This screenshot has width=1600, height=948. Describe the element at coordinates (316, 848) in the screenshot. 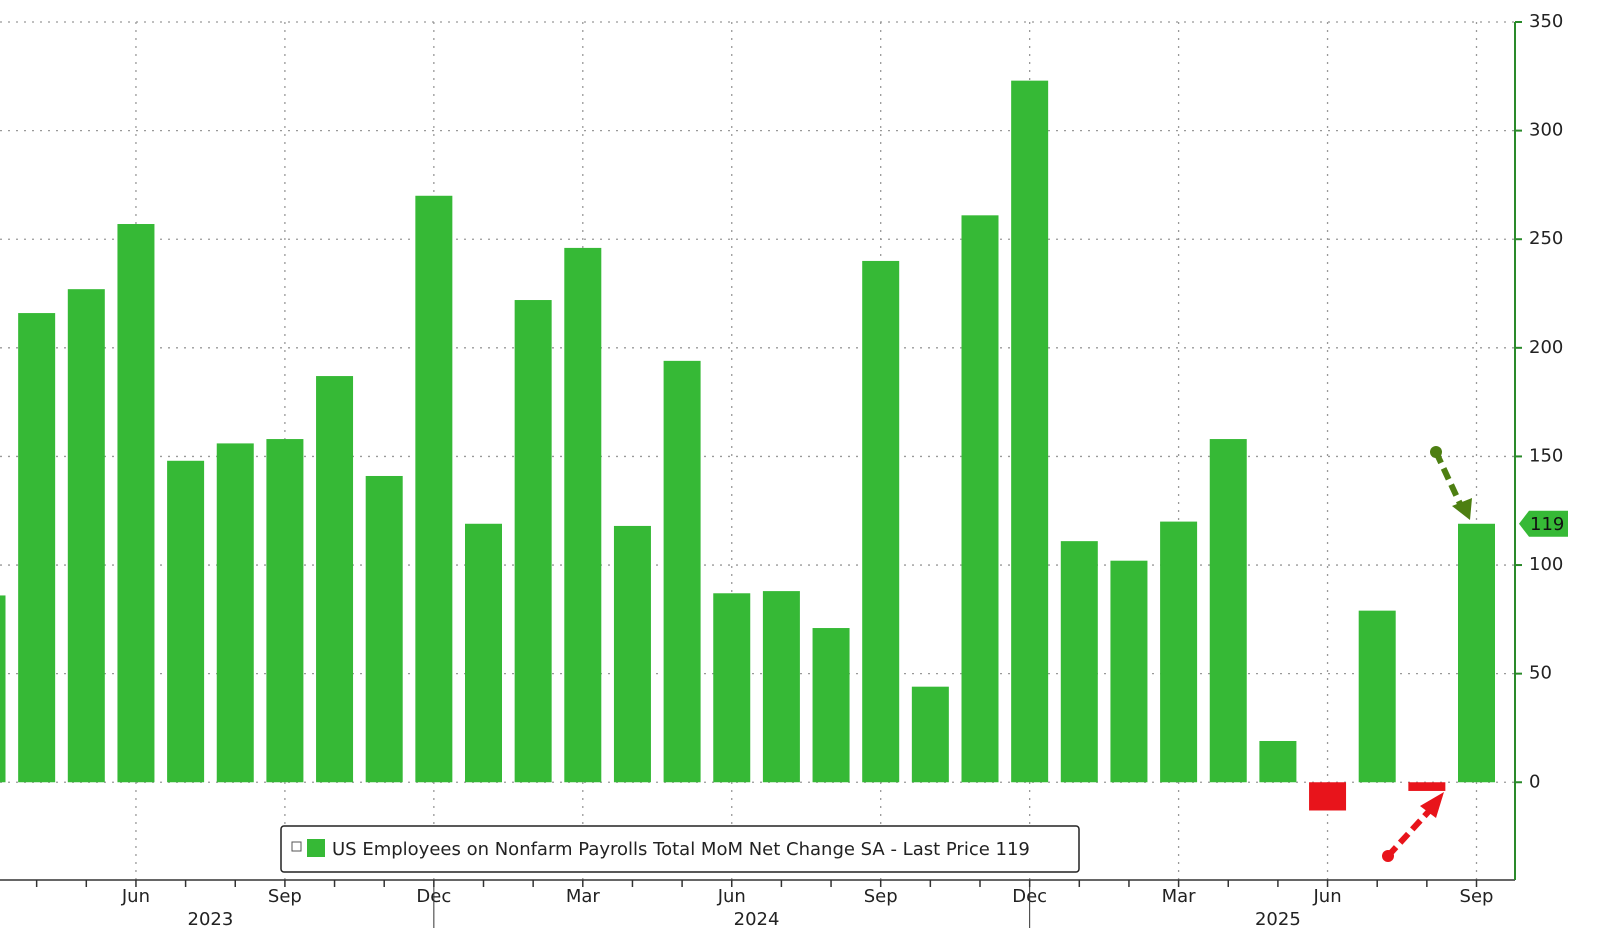

I see `legend-swatch` at that location.